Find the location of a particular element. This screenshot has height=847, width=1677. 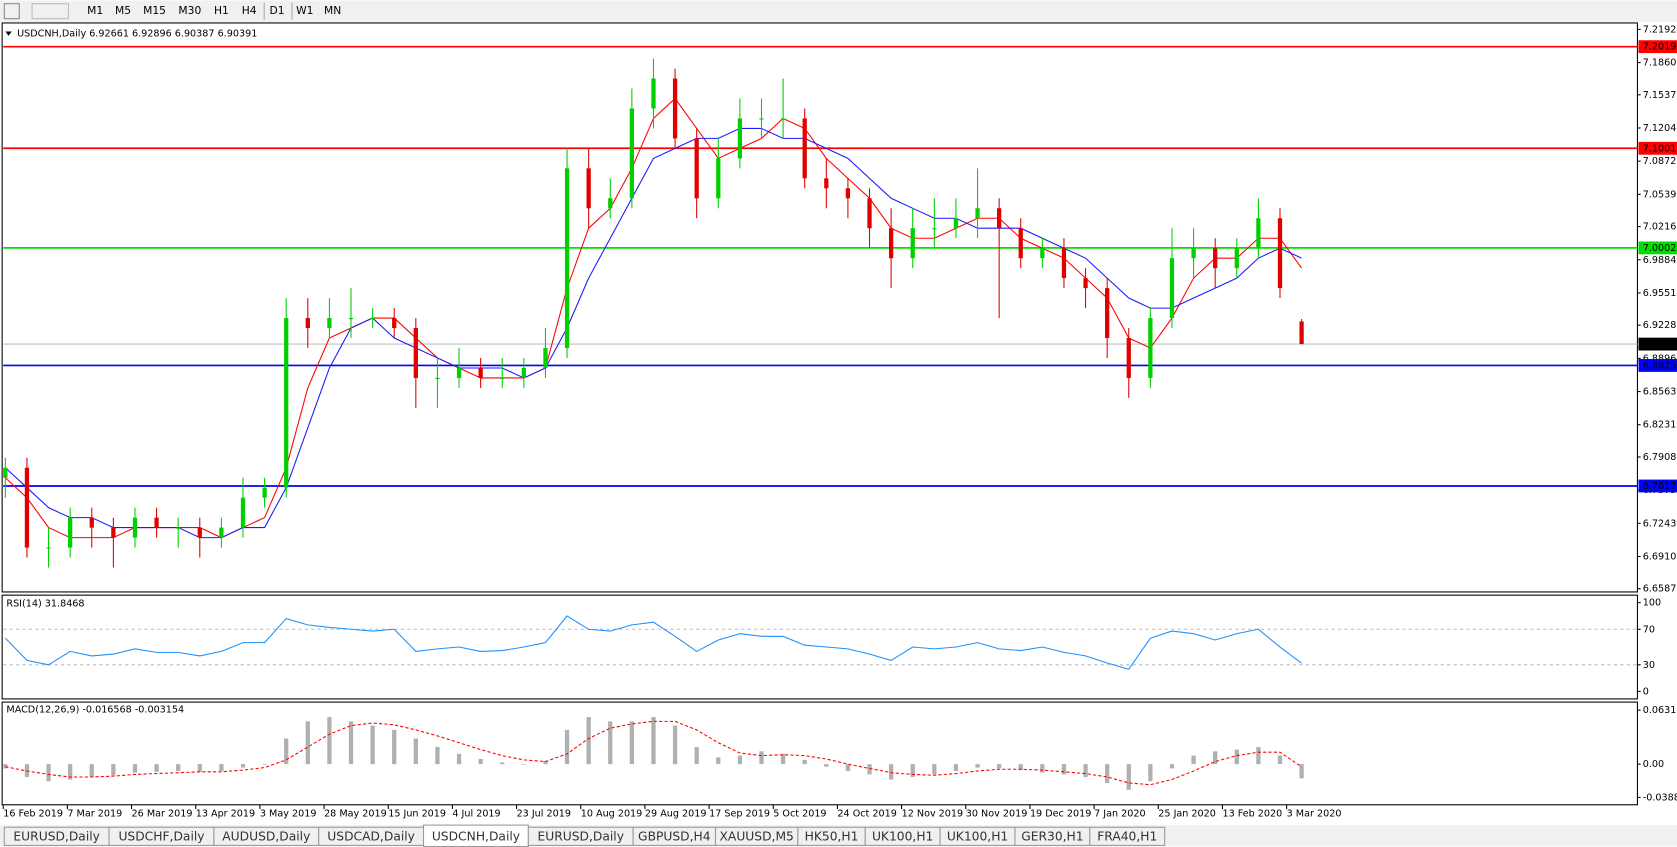

macd-title: MACD(12,26,9) -0.016568 -0.003154 is located at coordinates (95, 710).